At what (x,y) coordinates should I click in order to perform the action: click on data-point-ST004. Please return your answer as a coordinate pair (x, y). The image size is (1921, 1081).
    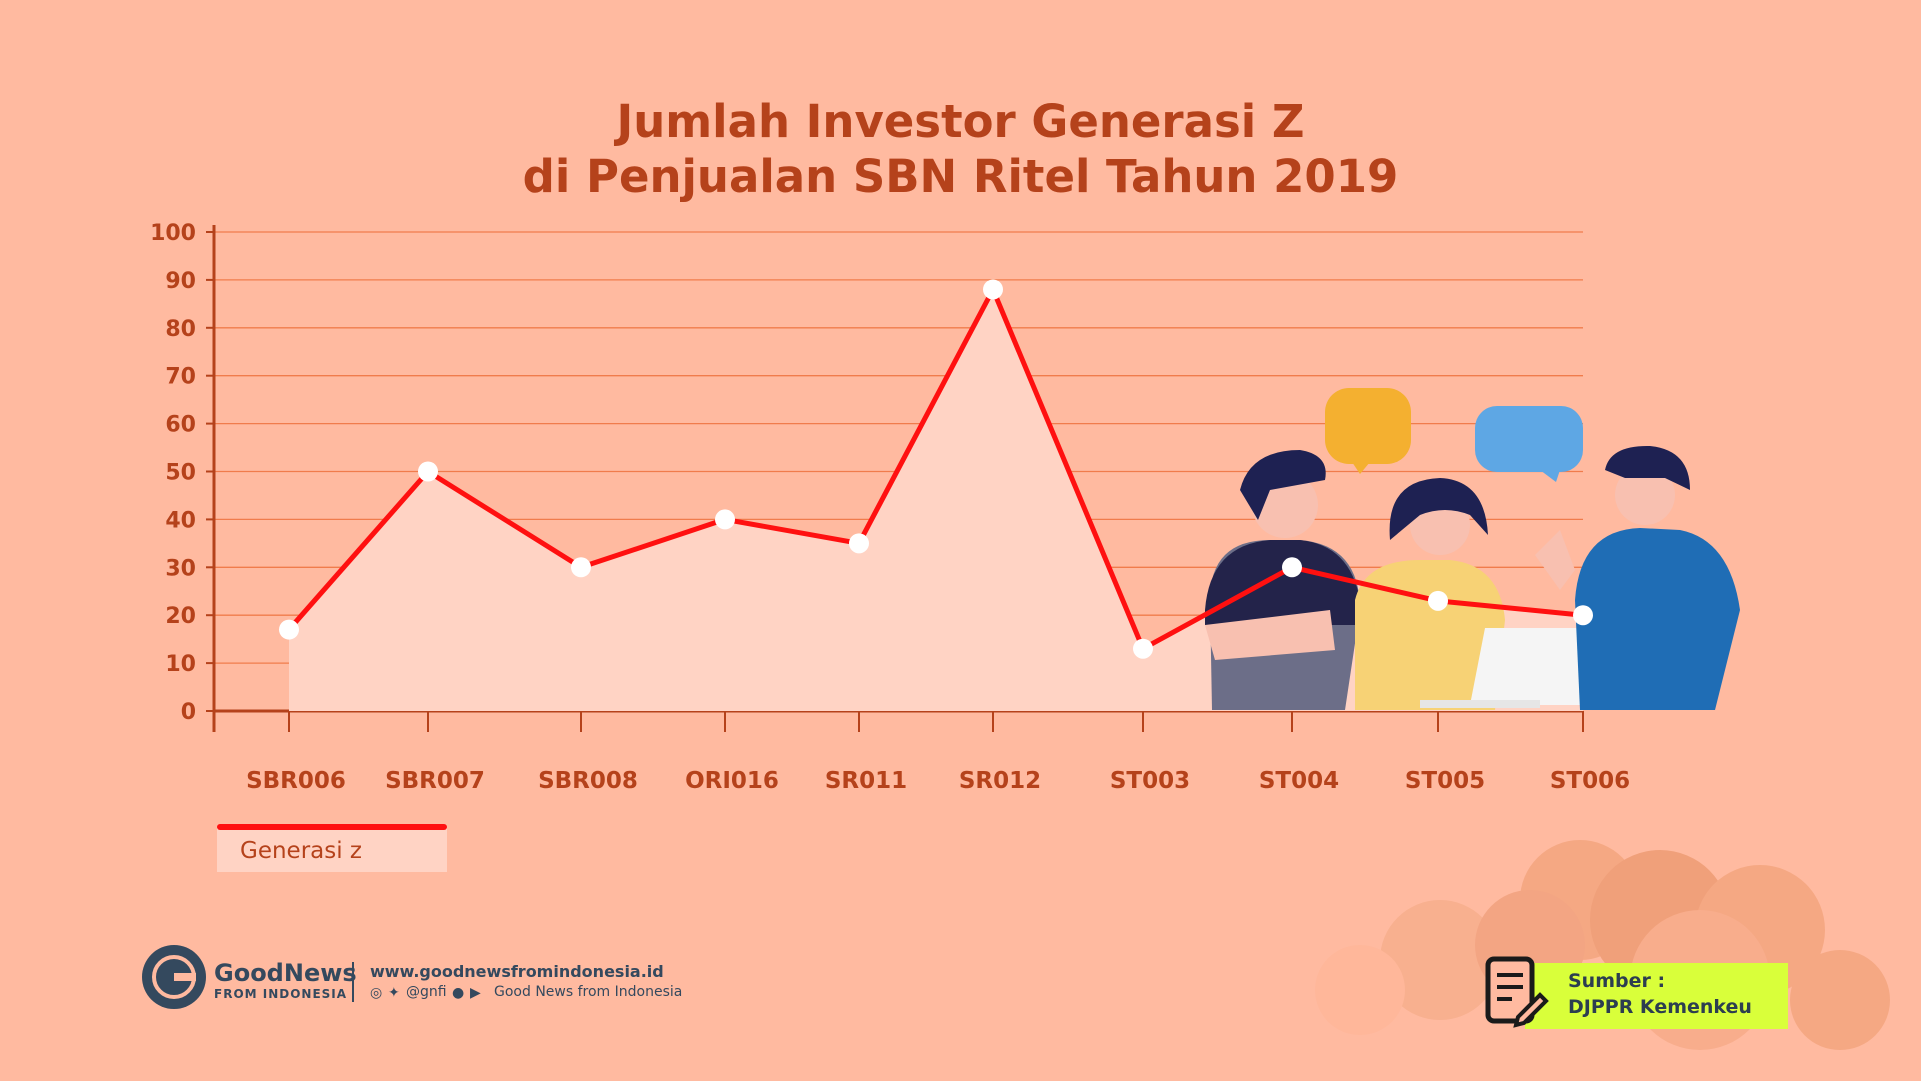
    Looking at the image, I should click on (1292, 567).